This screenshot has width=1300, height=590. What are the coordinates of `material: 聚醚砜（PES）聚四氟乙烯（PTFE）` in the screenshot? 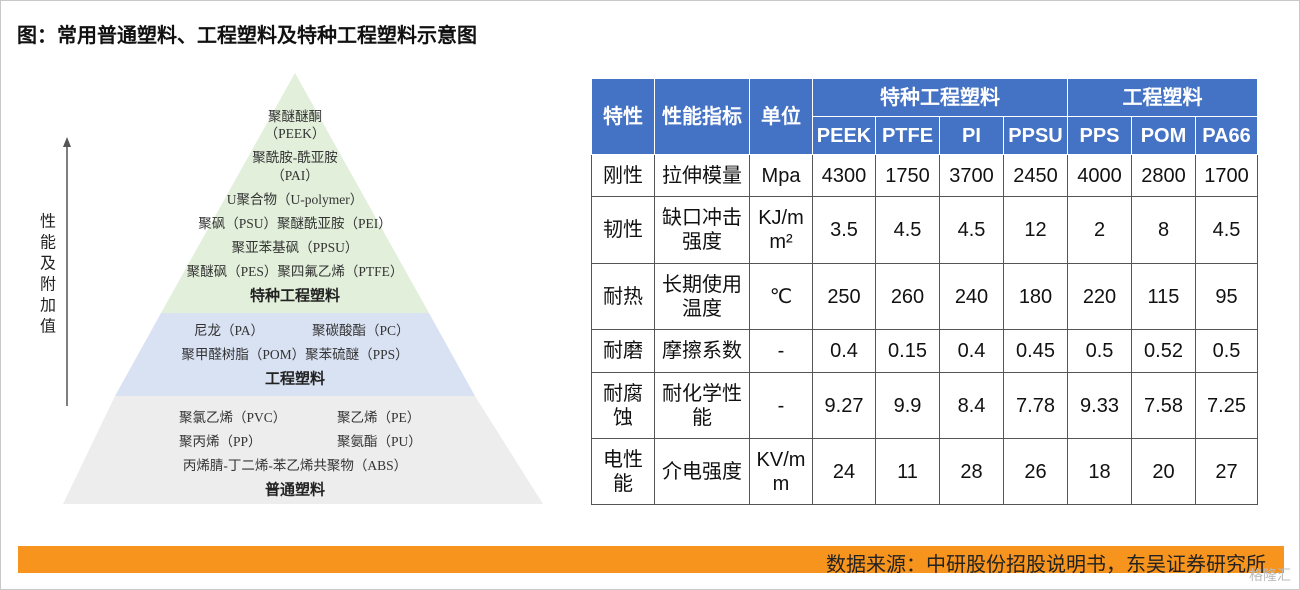 It's located at (295, 271).